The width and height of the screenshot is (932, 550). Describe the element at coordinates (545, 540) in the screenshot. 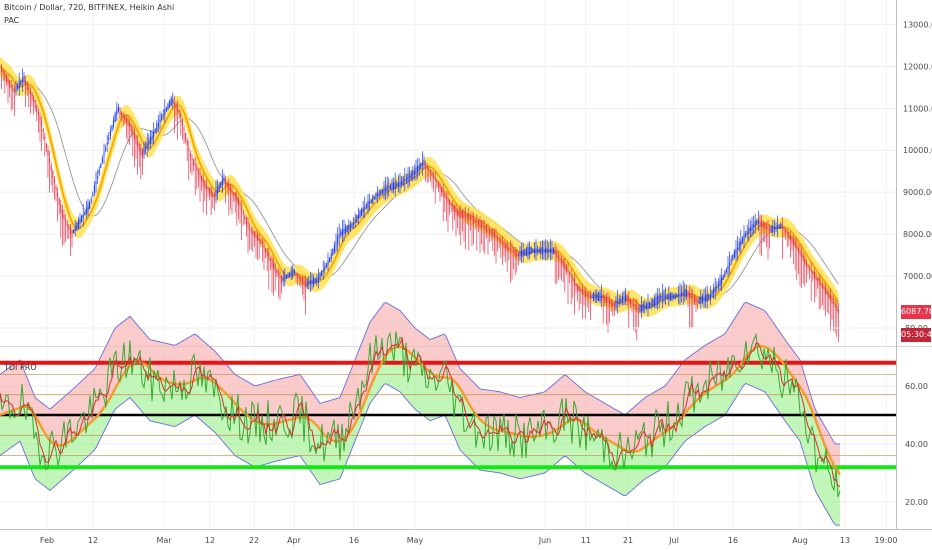

I see `time-tick-label: Jun` at that location.